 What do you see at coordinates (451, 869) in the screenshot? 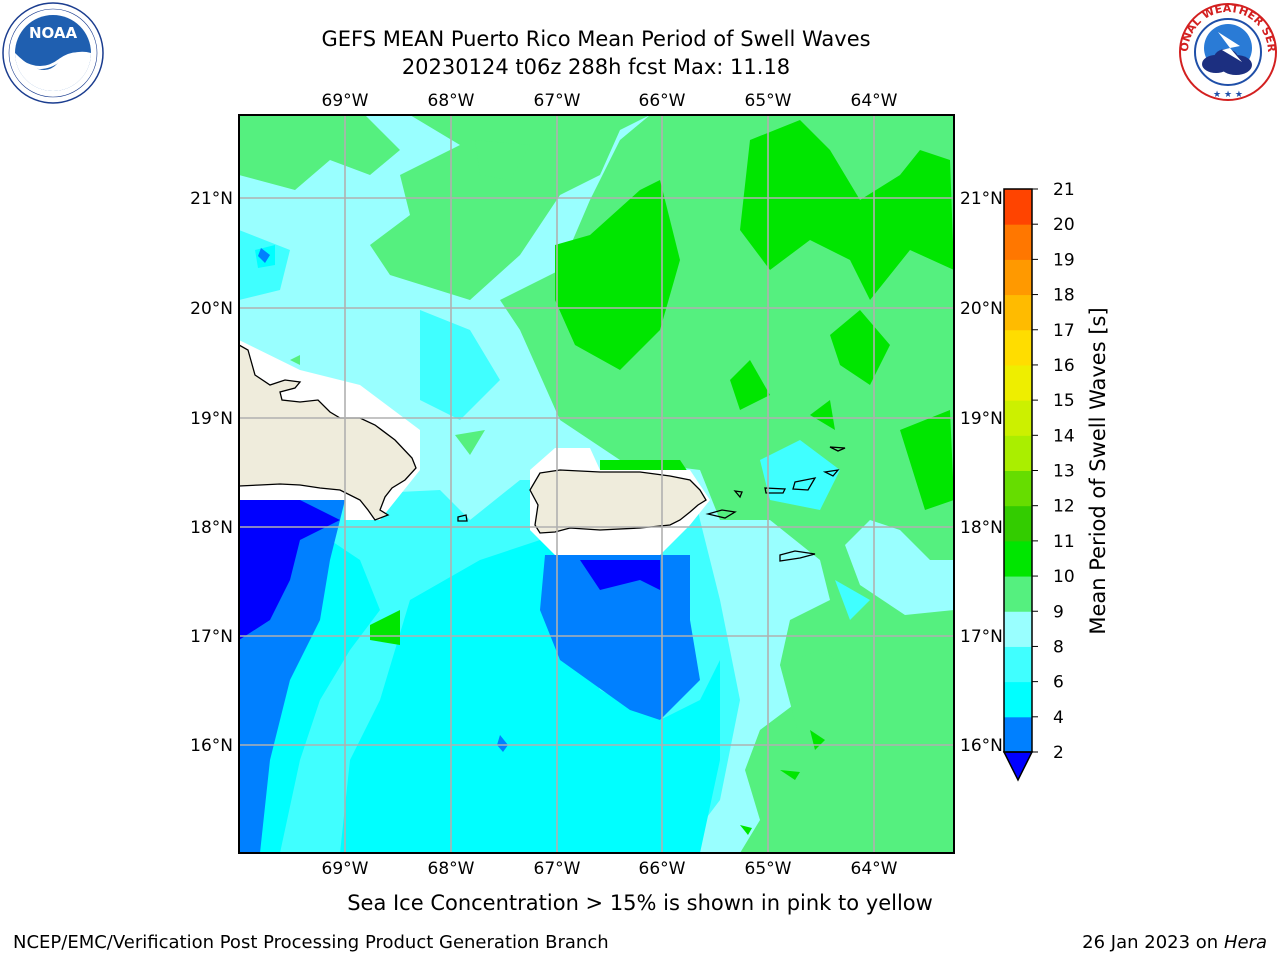
I see `lon-label-bottom: 68°W` at bounding box center [451, 869].